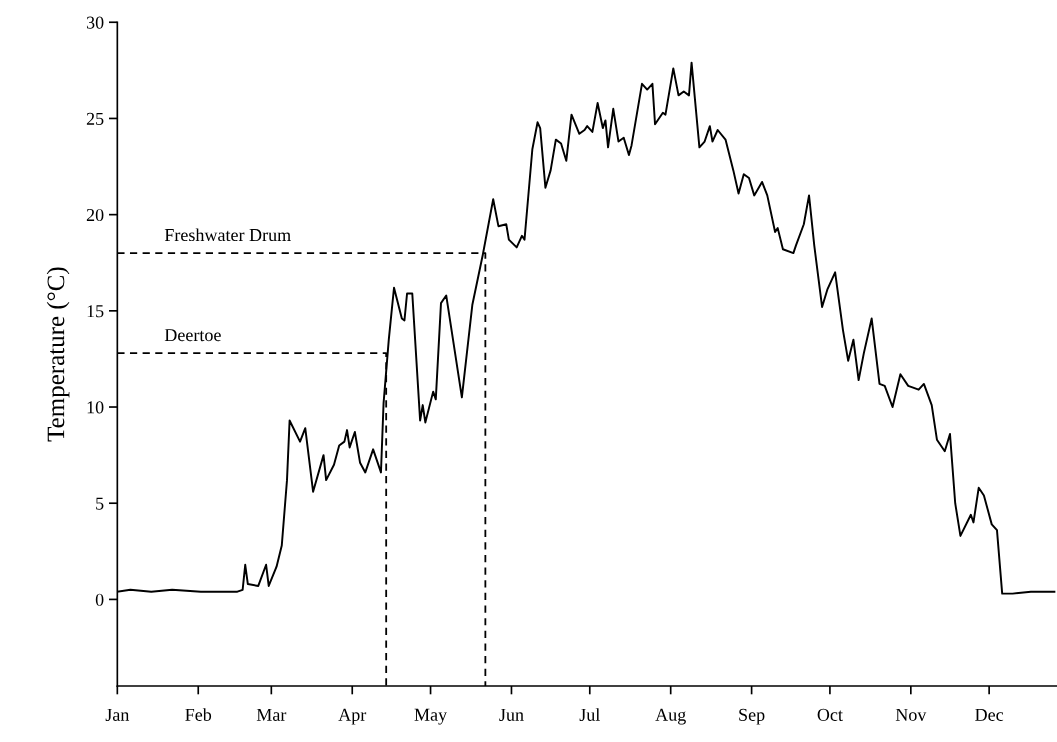  Describe the element at coordinates (431, 716) in the screenshot. I see `x-tick-label: May` at that location.